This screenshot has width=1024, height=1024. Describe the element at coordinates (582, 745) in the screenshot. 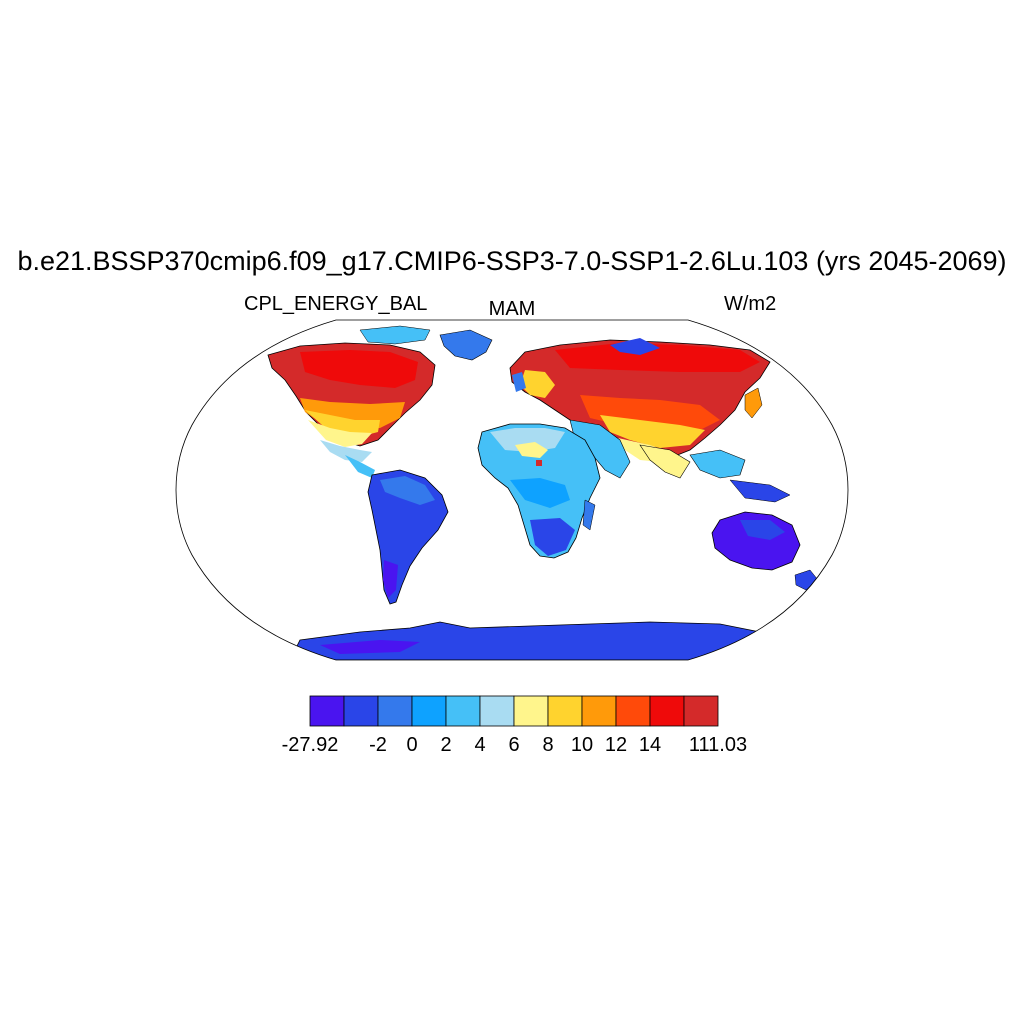

I see `colorbar-label: 10` at that location.